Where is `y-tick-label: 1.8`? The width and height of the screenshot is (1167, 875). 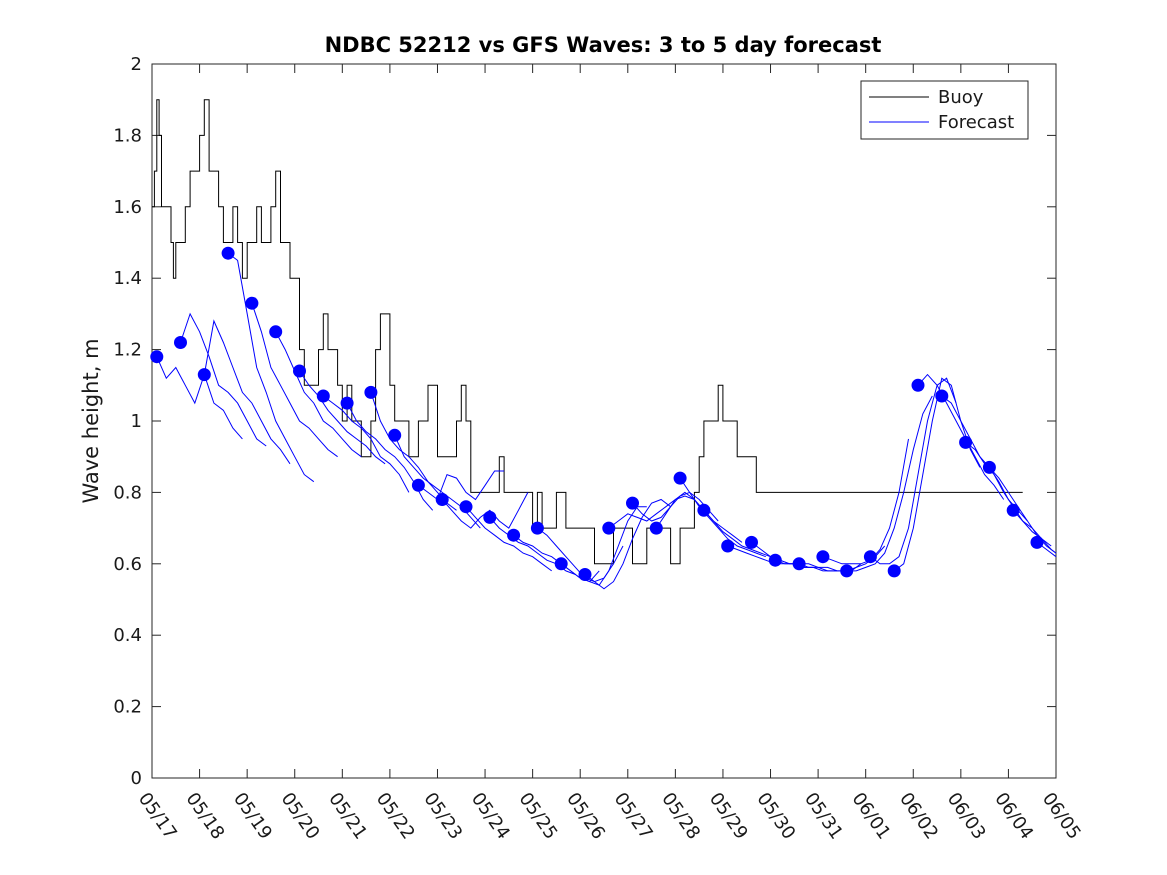 y-tick-label: 1.8 is located at coordinates (127, 135).